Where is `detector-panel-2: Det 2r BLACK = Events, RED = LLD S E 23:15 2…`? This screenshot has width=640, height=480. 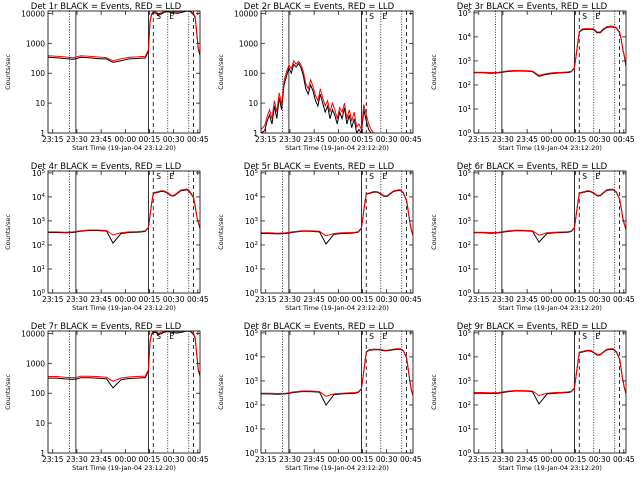 detector-panel-2: Det 2r BLACK = Events, RED = LLD S E 23:15 2… is located at coordinates (319, 80).